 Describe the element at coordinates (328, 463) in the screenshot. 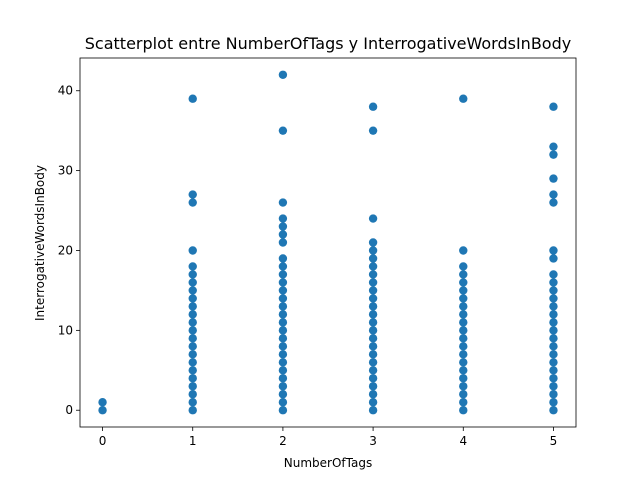

I see `x-axis-label: NumberOfTags` at that location.